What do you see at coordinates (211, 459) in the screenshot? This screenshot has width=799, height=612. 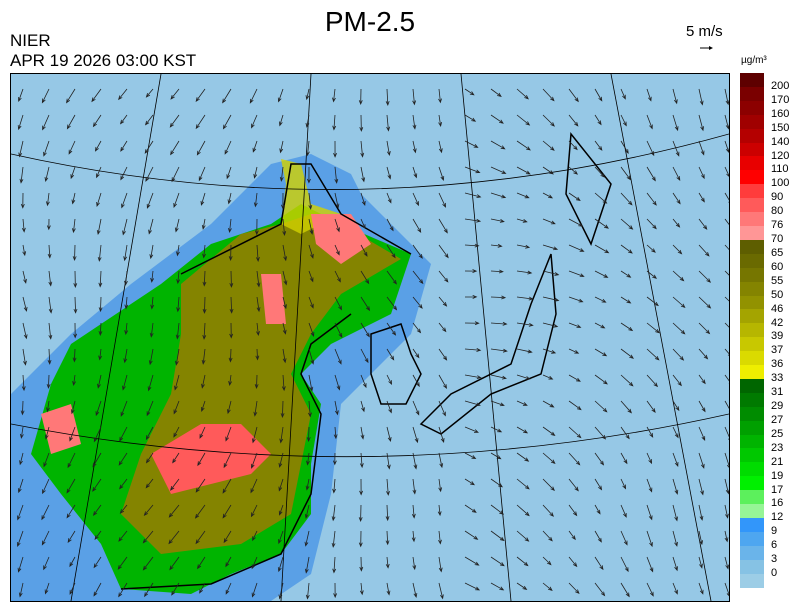 I see `hotspot-red` at bounding box center [211, 459].